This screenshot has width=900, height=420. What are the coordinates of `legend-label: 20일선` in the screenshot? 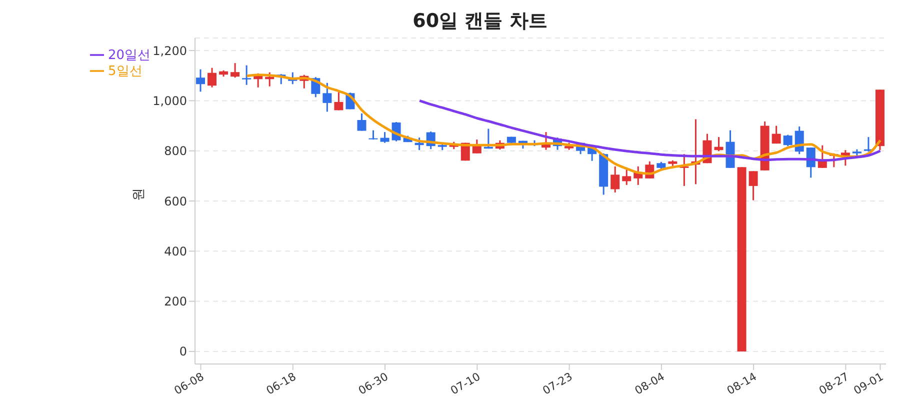 It's located at (129, 55).